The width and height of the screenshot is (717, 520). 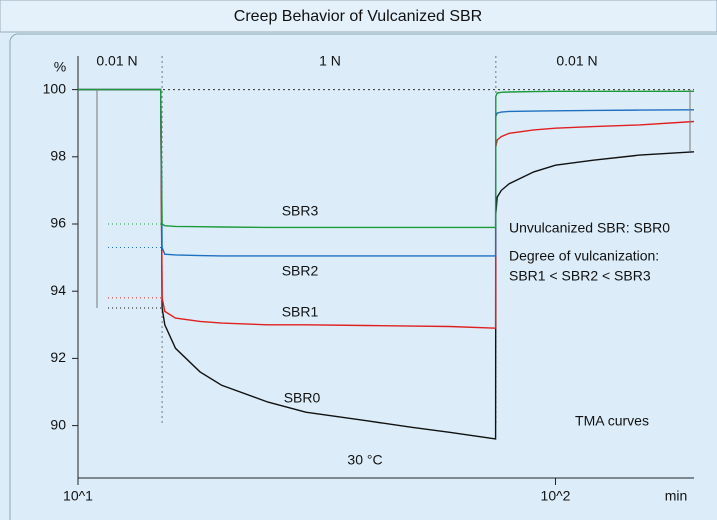 I want to click on y-tick-label: 96, so click(x=58, y=223).